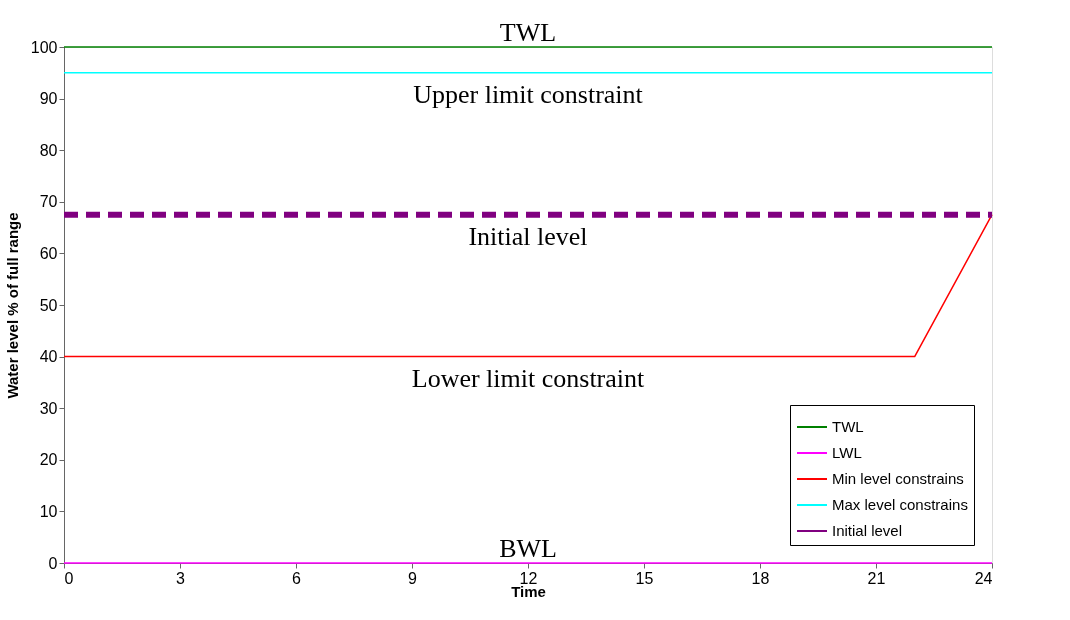  Describe the element at coordinates (48, 408) in the screenshot. I see `y-tick-label: 30` at that location.